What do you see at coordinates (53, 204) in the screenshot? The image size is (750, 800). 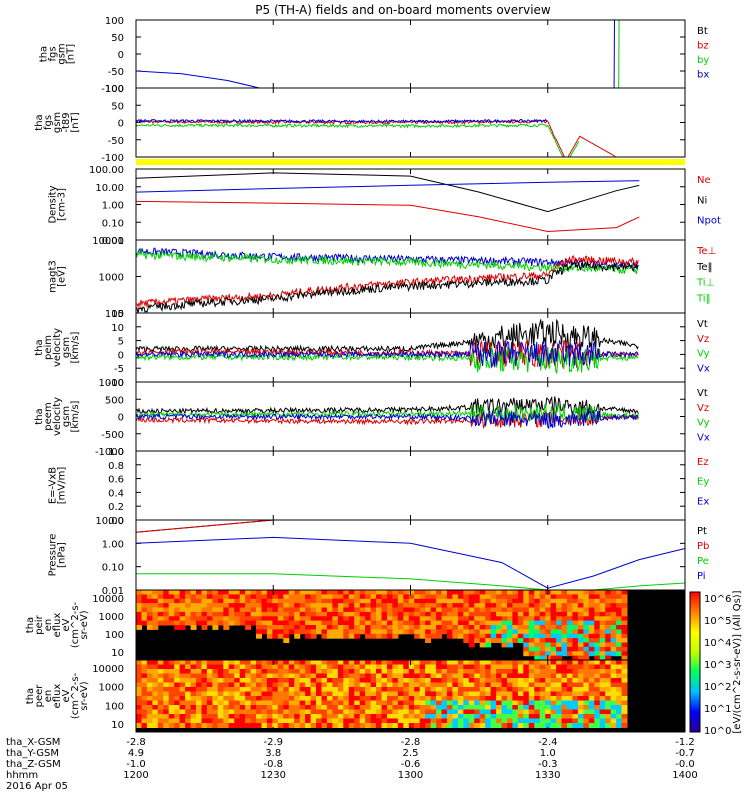 I see `panel-ylabel-line: Density` at bounding box center [53, 204].